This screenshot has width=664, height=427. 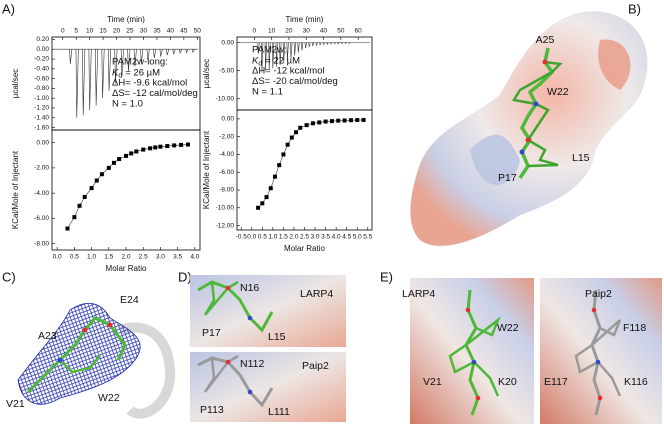 I want to click on y-axis-label: KCal/Mole of Injectant, so click(x=206, y=169).